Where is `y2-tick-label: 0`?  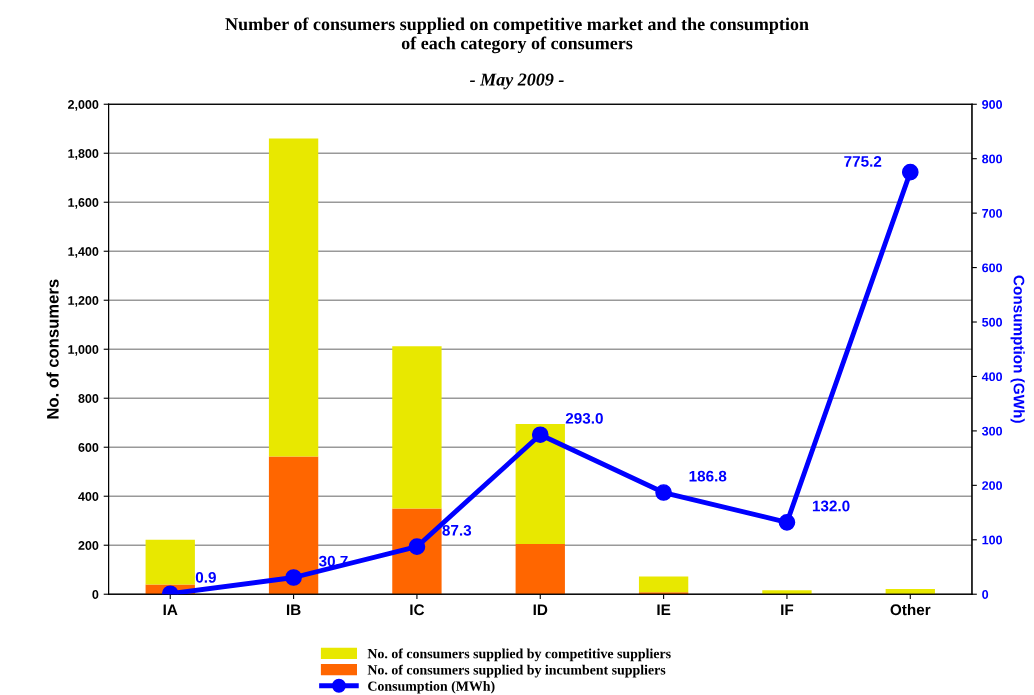 y2-tick-label: 0 is located at coordinates (985, 594).